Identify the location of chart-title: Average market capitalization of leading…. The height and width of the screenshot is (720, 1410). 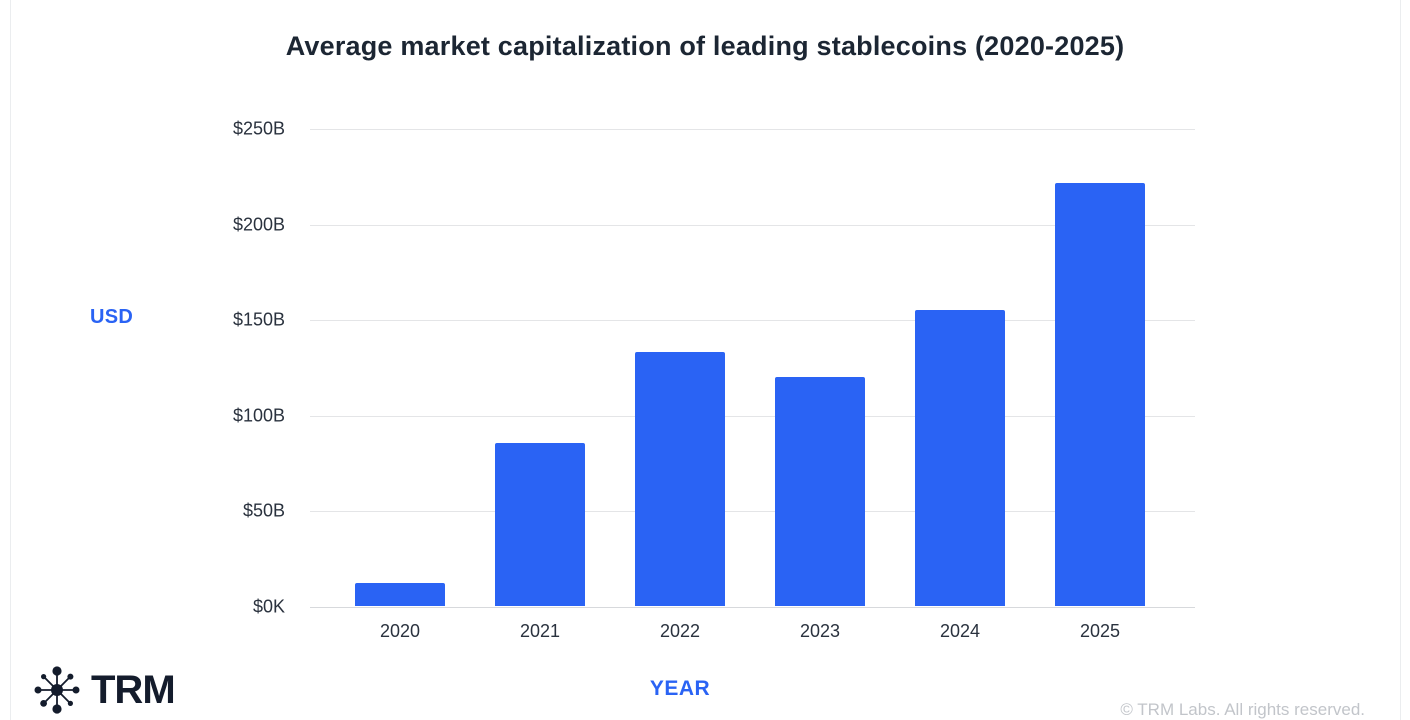
(705, 46).